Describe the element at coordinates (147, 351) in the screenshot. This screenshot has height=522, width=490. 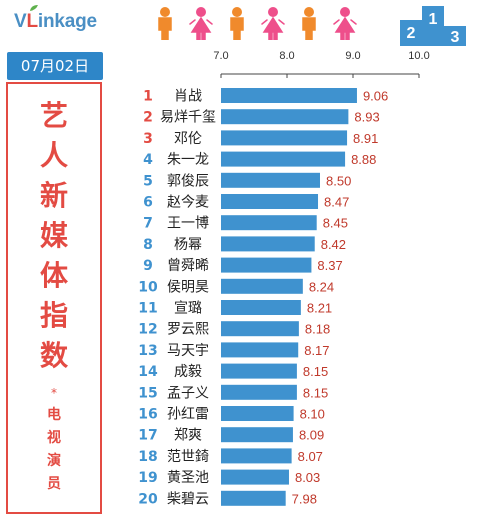
I see `rank-label: 13` at that location.